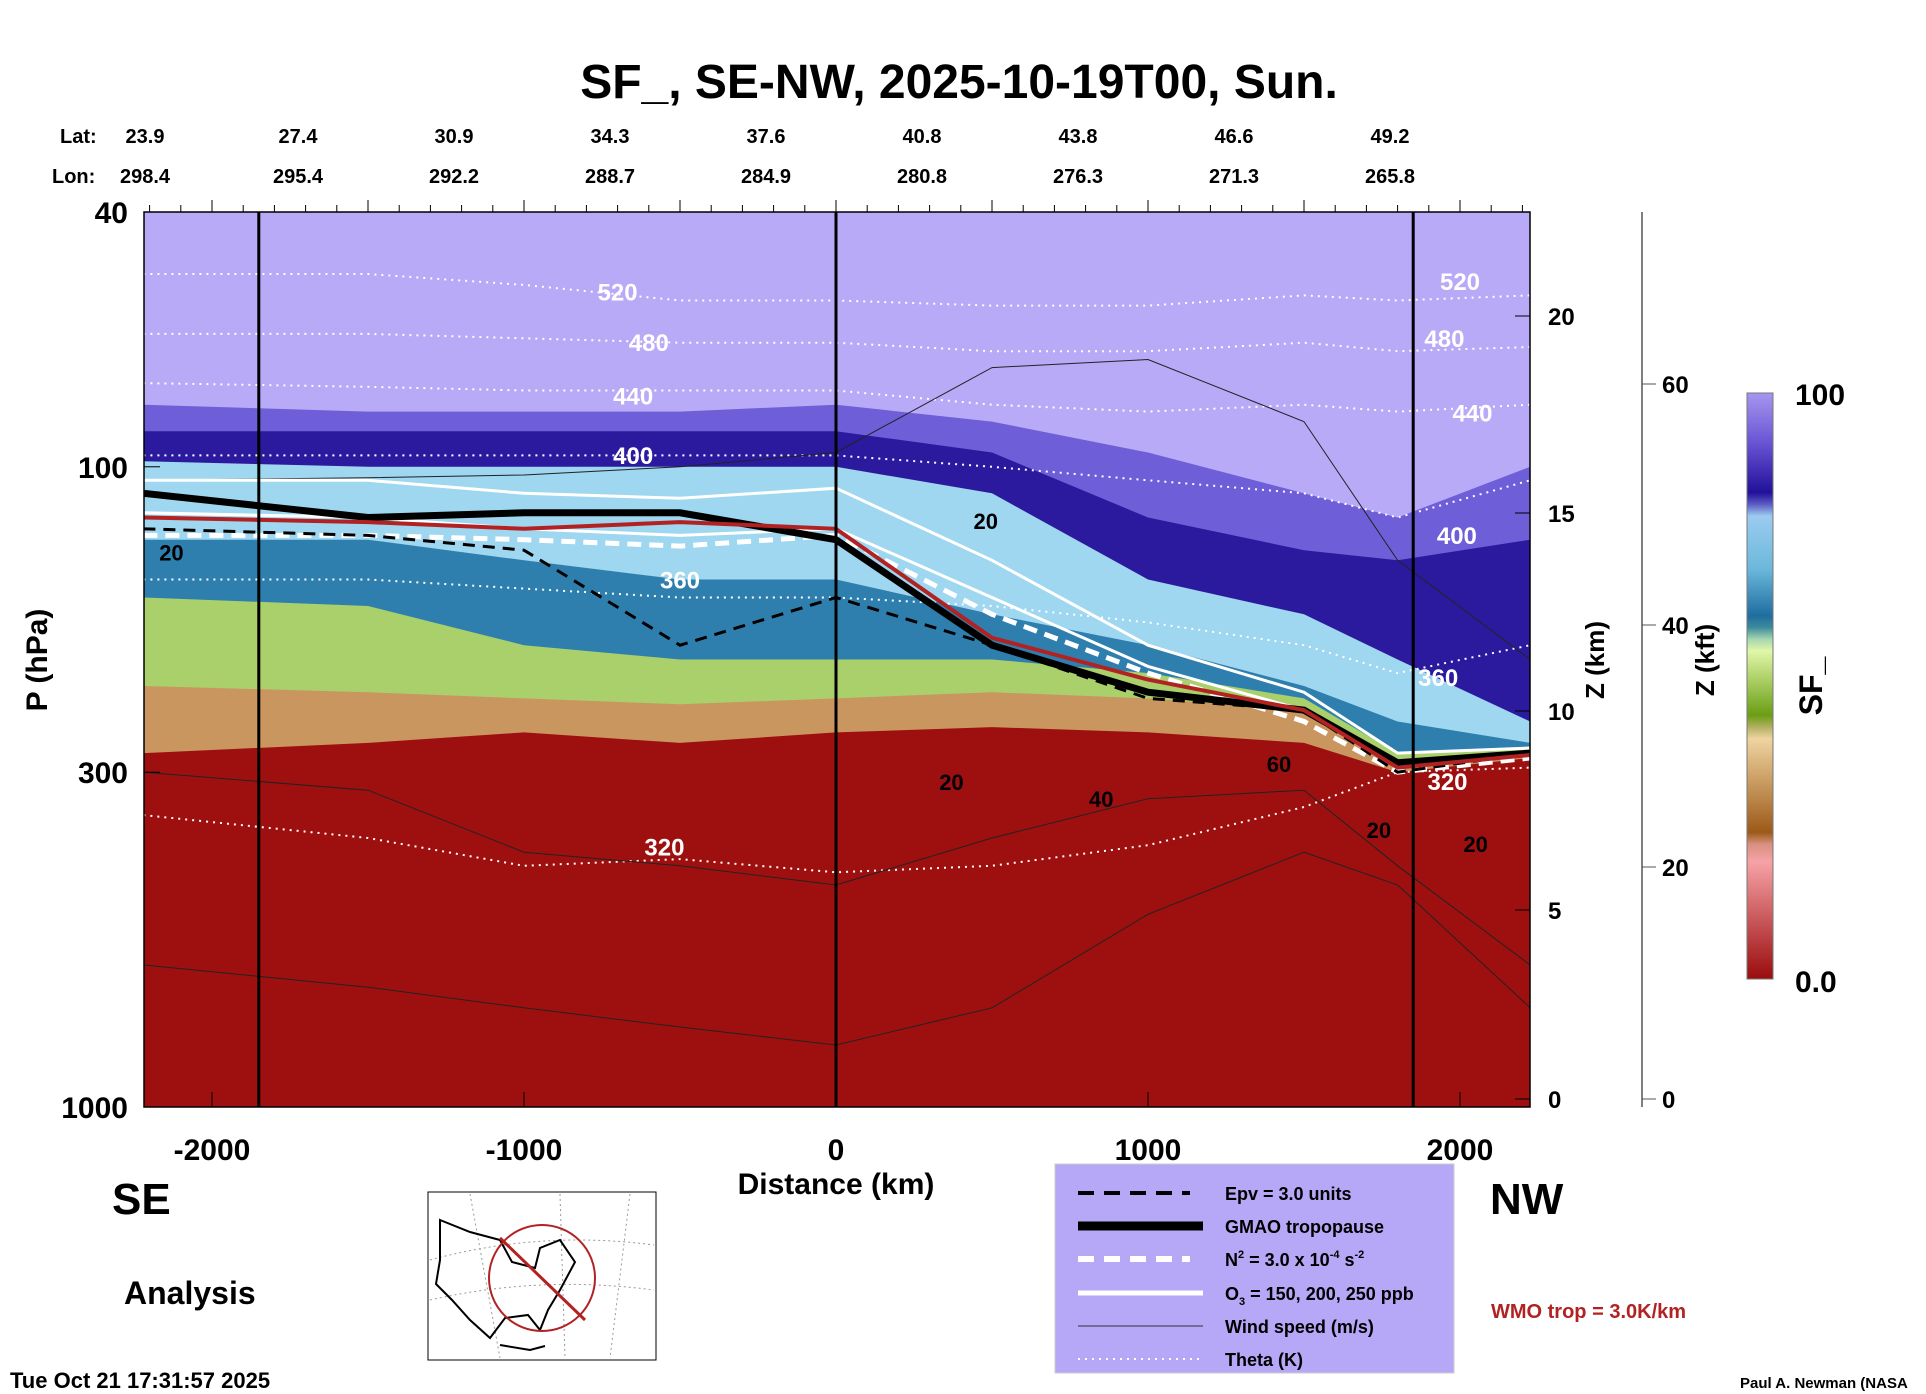 The image size is (1926, 1394). Describe the element at coordinates (524, 1150) in the screenshot. I see `x-tick-label: -1000` at that location.